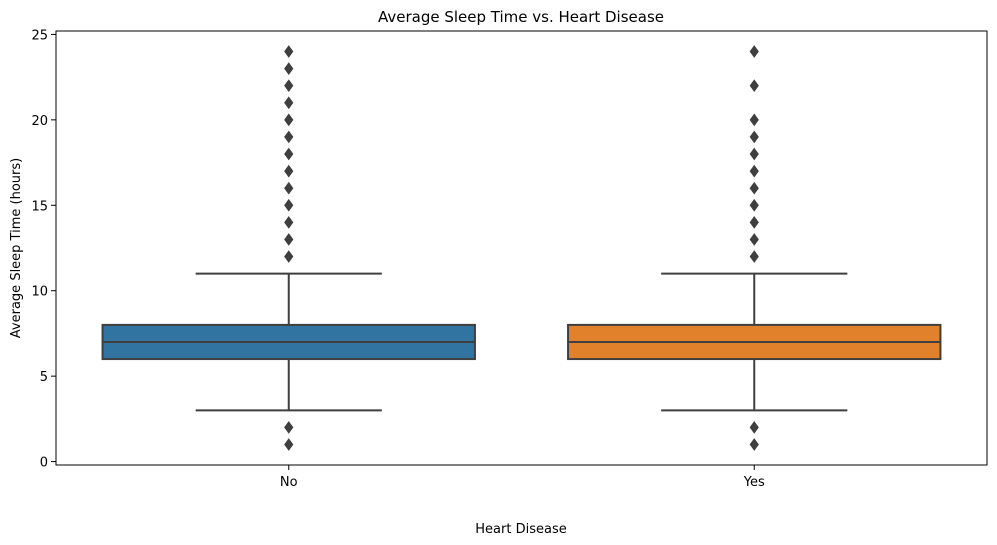 This screenshot has height=545, width=997. I want to click on y-tick-label: 0, so click(44, 463).